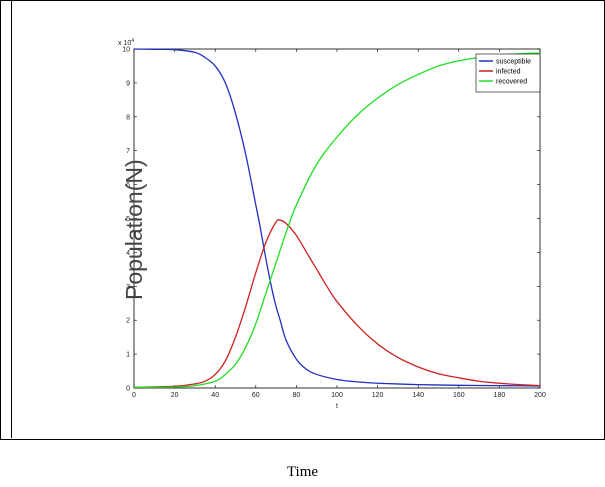  Describe the element at coordinates (256, 395) in the screenshot. I see `x-tick-label: 60` at that location.